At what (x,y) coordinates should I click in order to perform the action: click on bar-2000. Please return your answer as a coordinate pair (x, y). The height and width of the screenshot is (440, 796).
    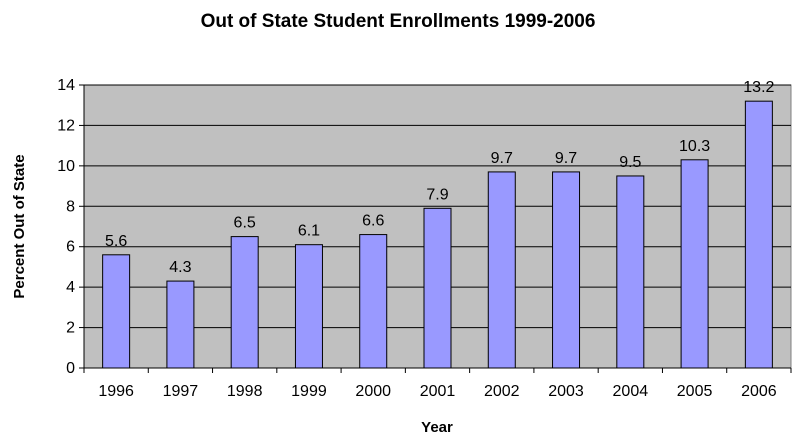
    Looking at the image, I should click on (373, 301).